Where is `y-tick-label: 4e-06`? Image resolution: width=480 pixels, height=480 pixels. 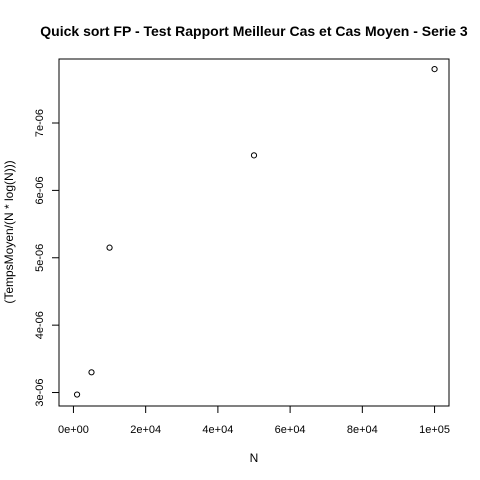 y-tick-label: 4e-06 is located at coordinates (40, 325).